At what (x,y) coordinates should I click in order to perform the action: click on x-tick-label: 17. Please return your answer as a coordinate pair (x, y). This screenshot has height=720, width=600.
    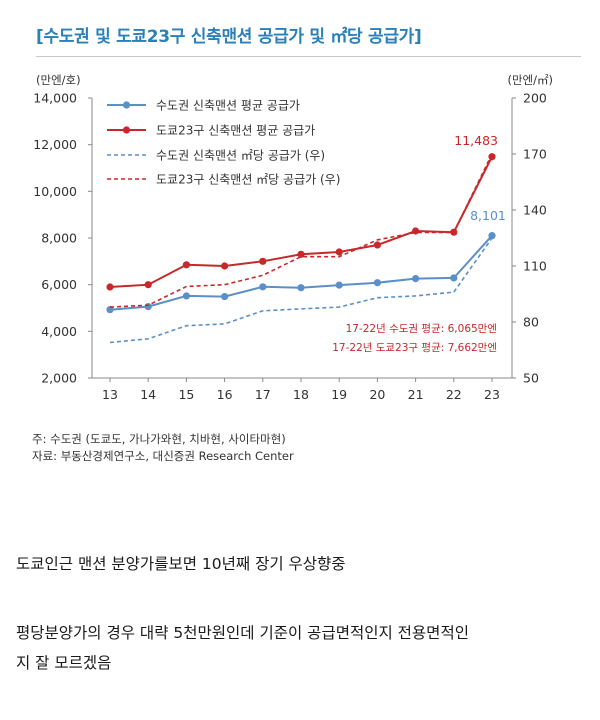
    Looking at the image, I should click on (263, 394).